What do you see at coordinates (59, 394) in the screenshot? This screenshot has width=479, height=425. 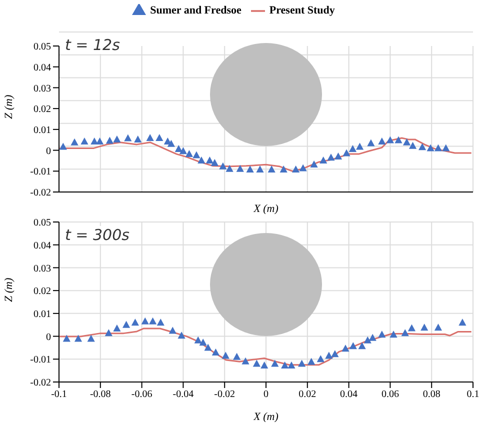 I see `x-tick-label: -0.1` at bounding box center [59, 394].